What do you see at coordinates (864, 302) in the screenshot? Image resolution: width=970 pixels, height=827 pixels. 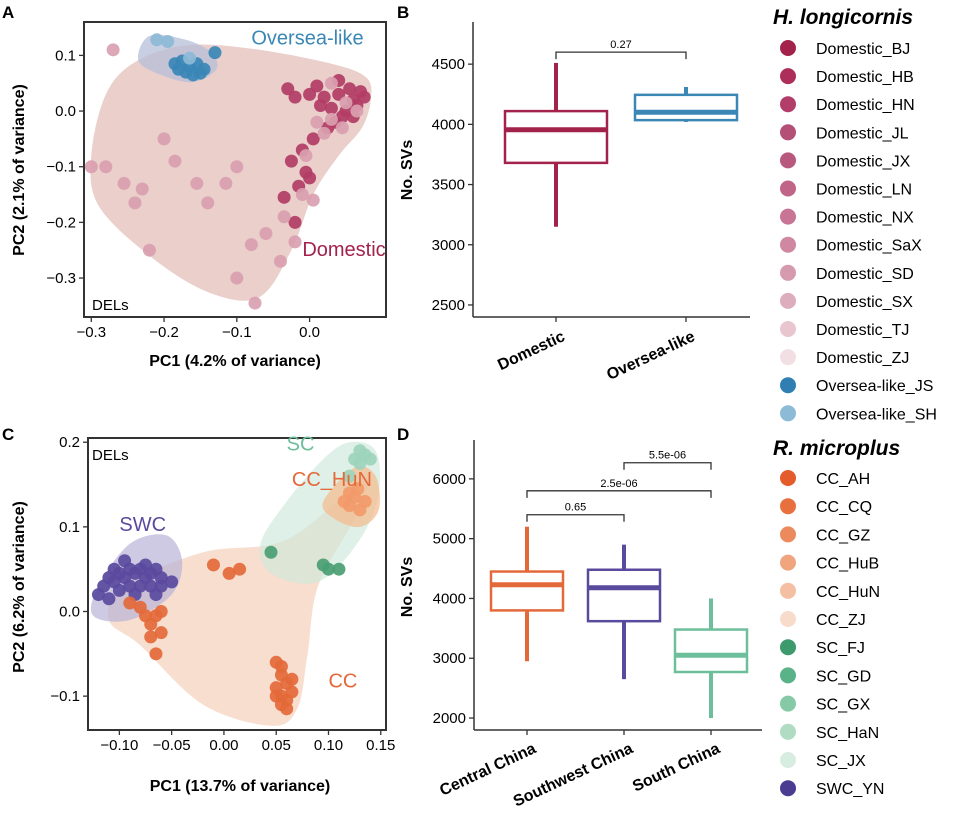 I see `legend-h-longicornis-label-domestic-sx: Domestic_SX` at bounding box center [864, 302].